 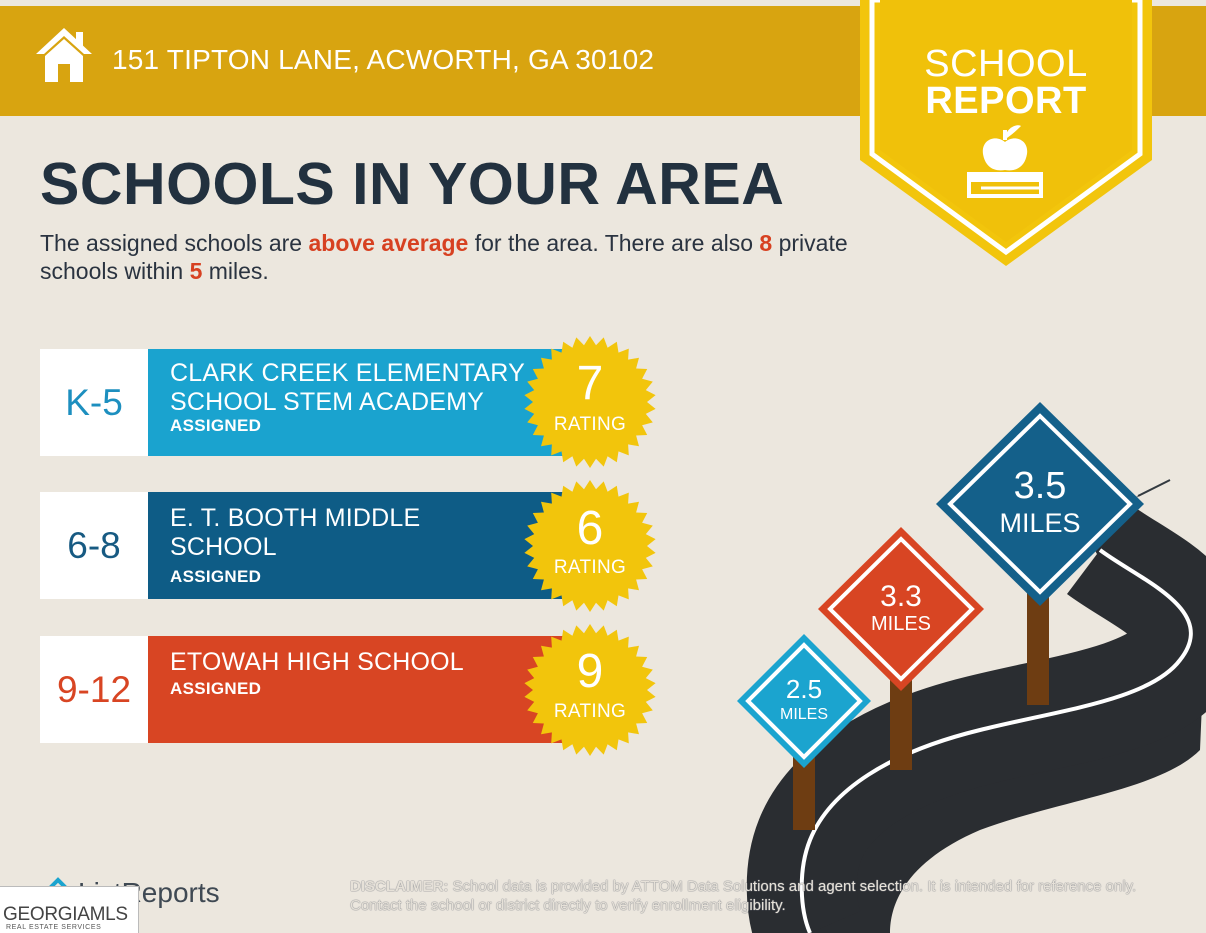 I want to click on school-row-middle: 6-8 E. T. BOOTH MIDDLE SCHOOL ASSIGNED, so click(x=320, y=545).